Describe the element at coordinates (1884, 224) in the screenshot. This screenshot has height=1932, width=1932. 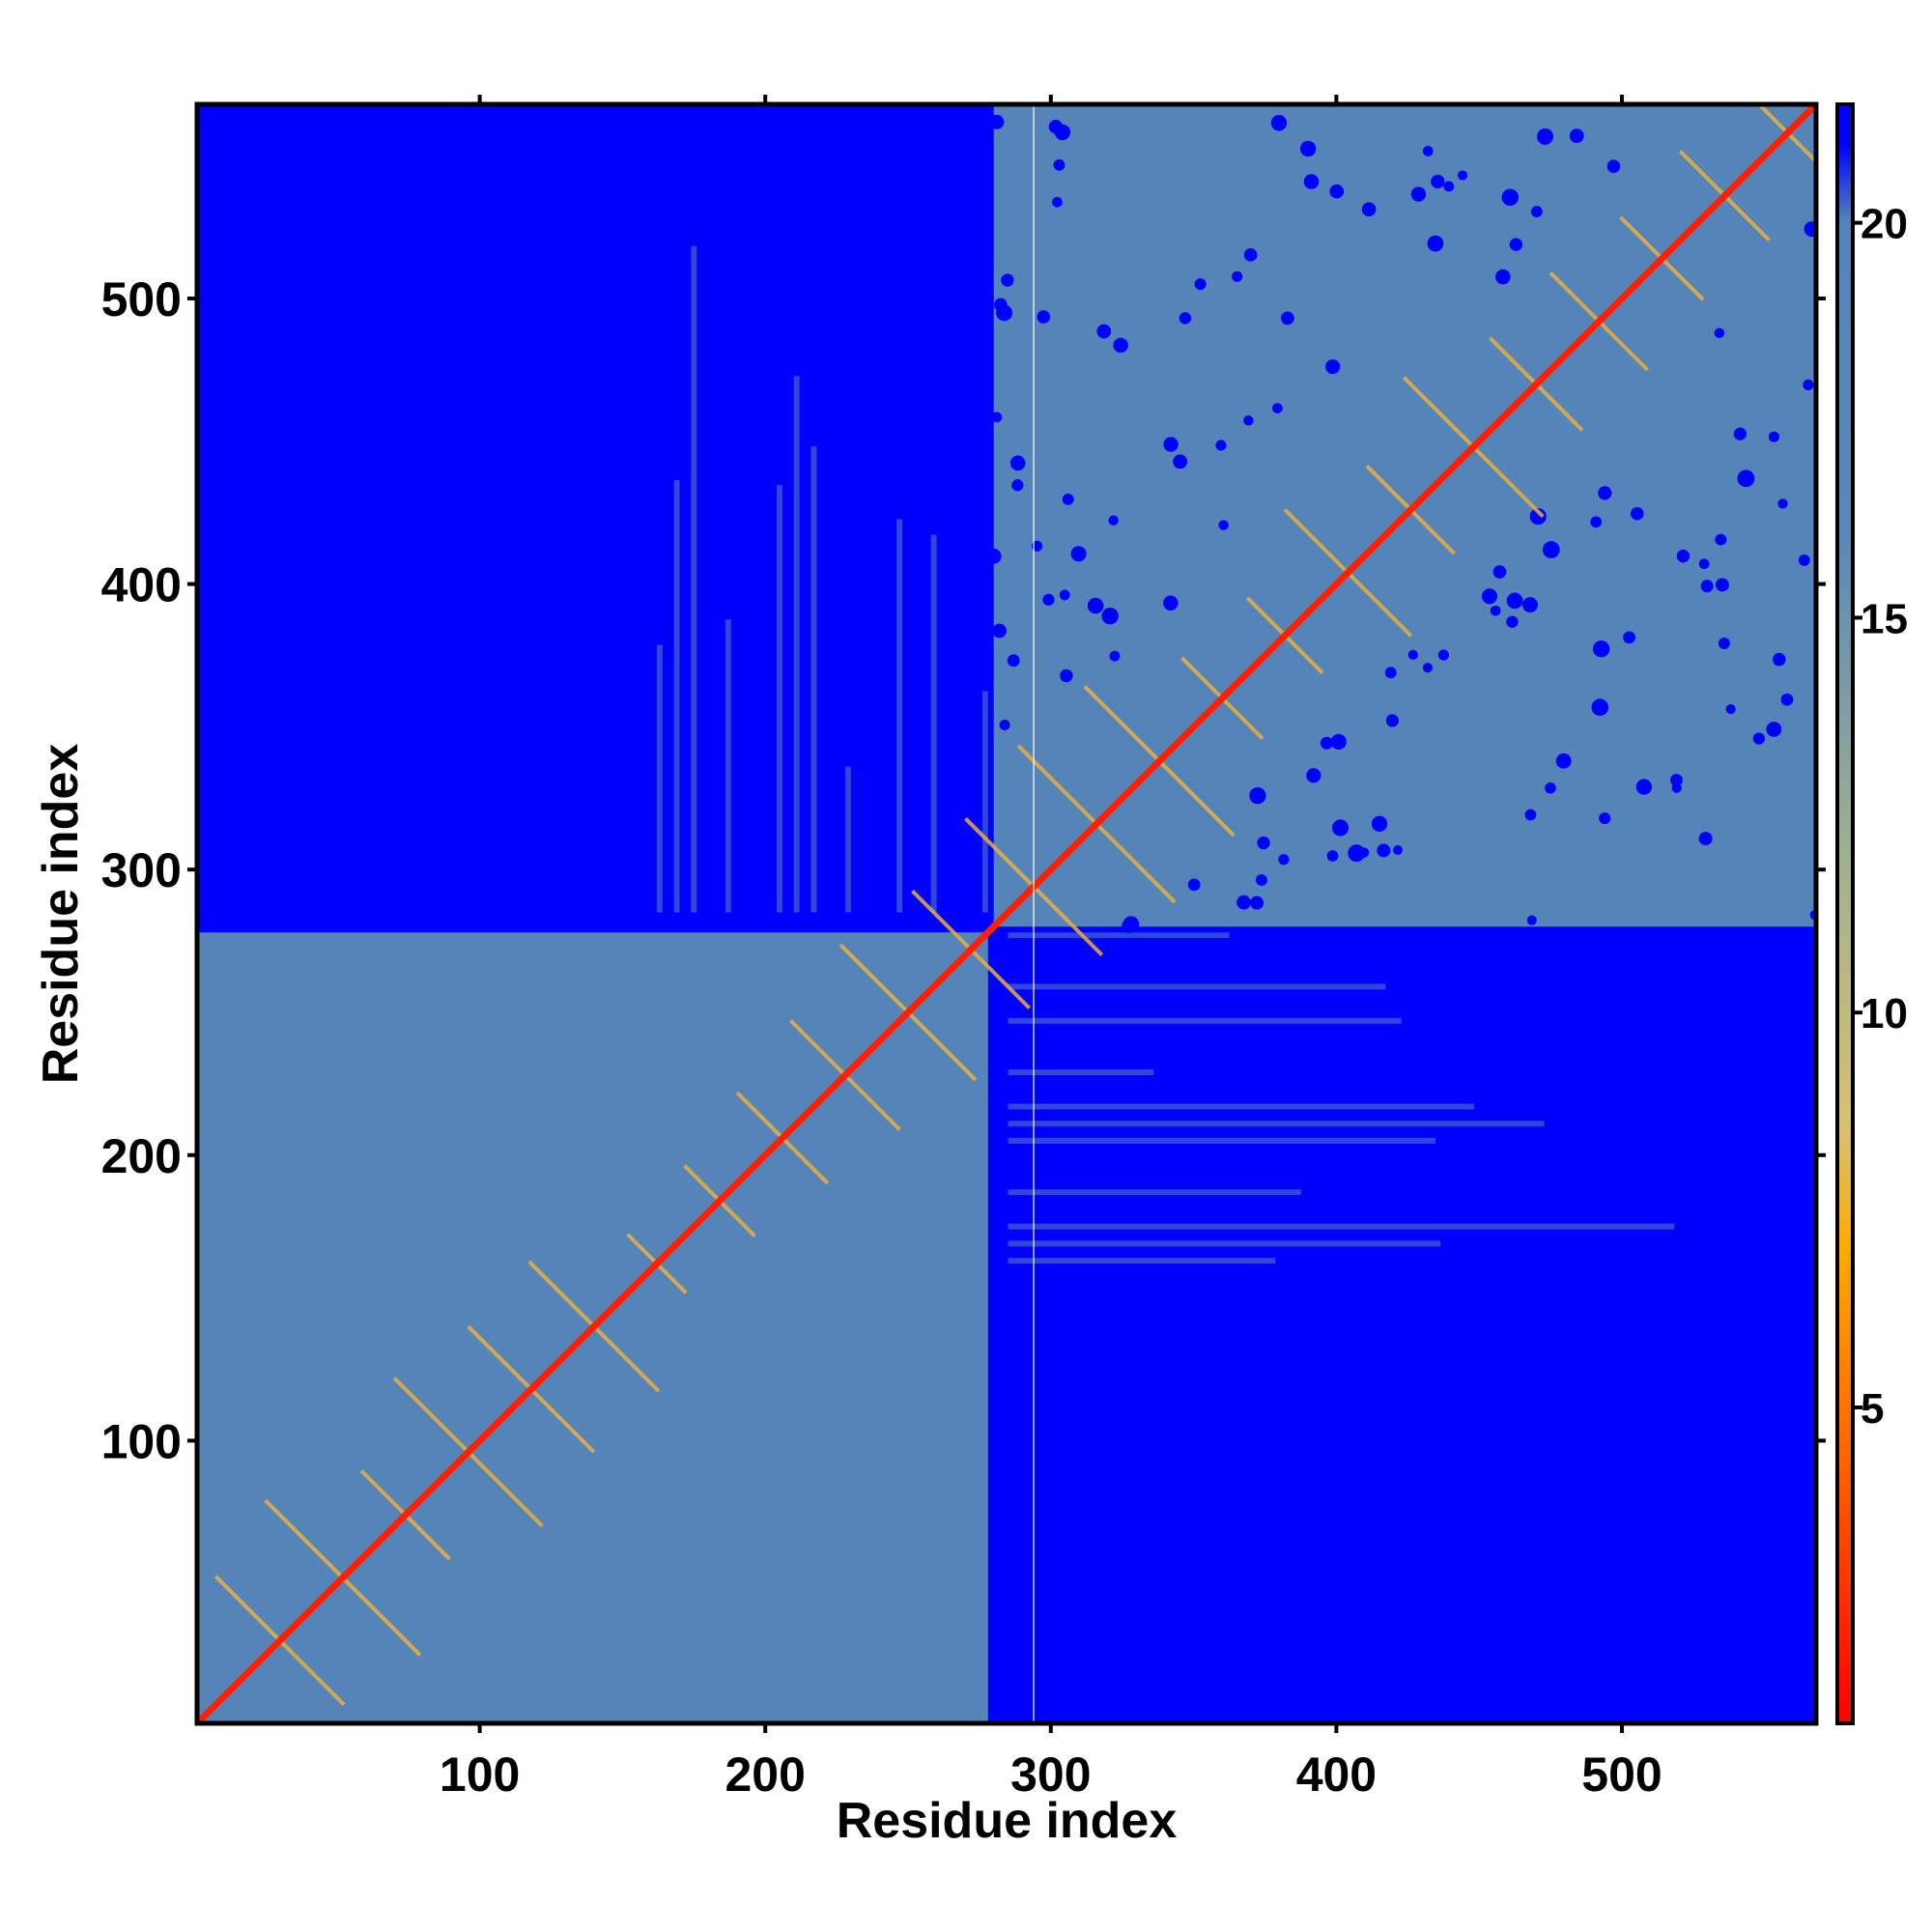
I see `colorbar-tick-label: 20` at that location.